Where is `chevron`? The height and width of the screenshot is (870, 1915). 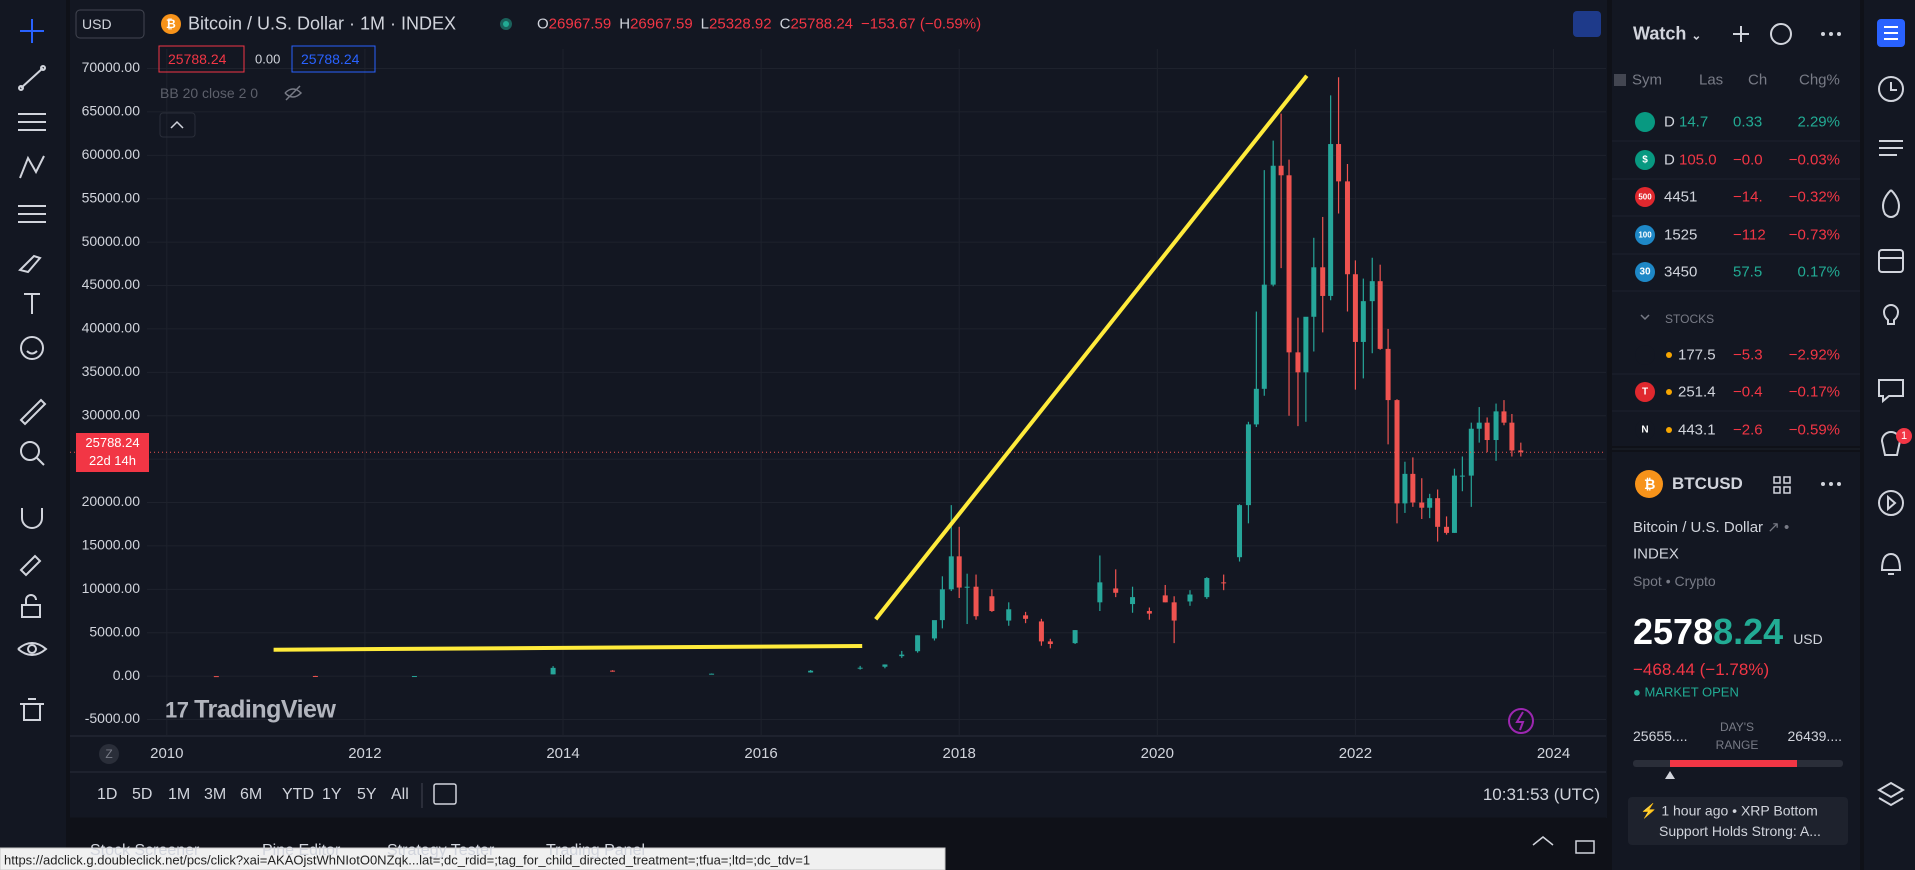 chevron is located at coordinates (1645, 317).